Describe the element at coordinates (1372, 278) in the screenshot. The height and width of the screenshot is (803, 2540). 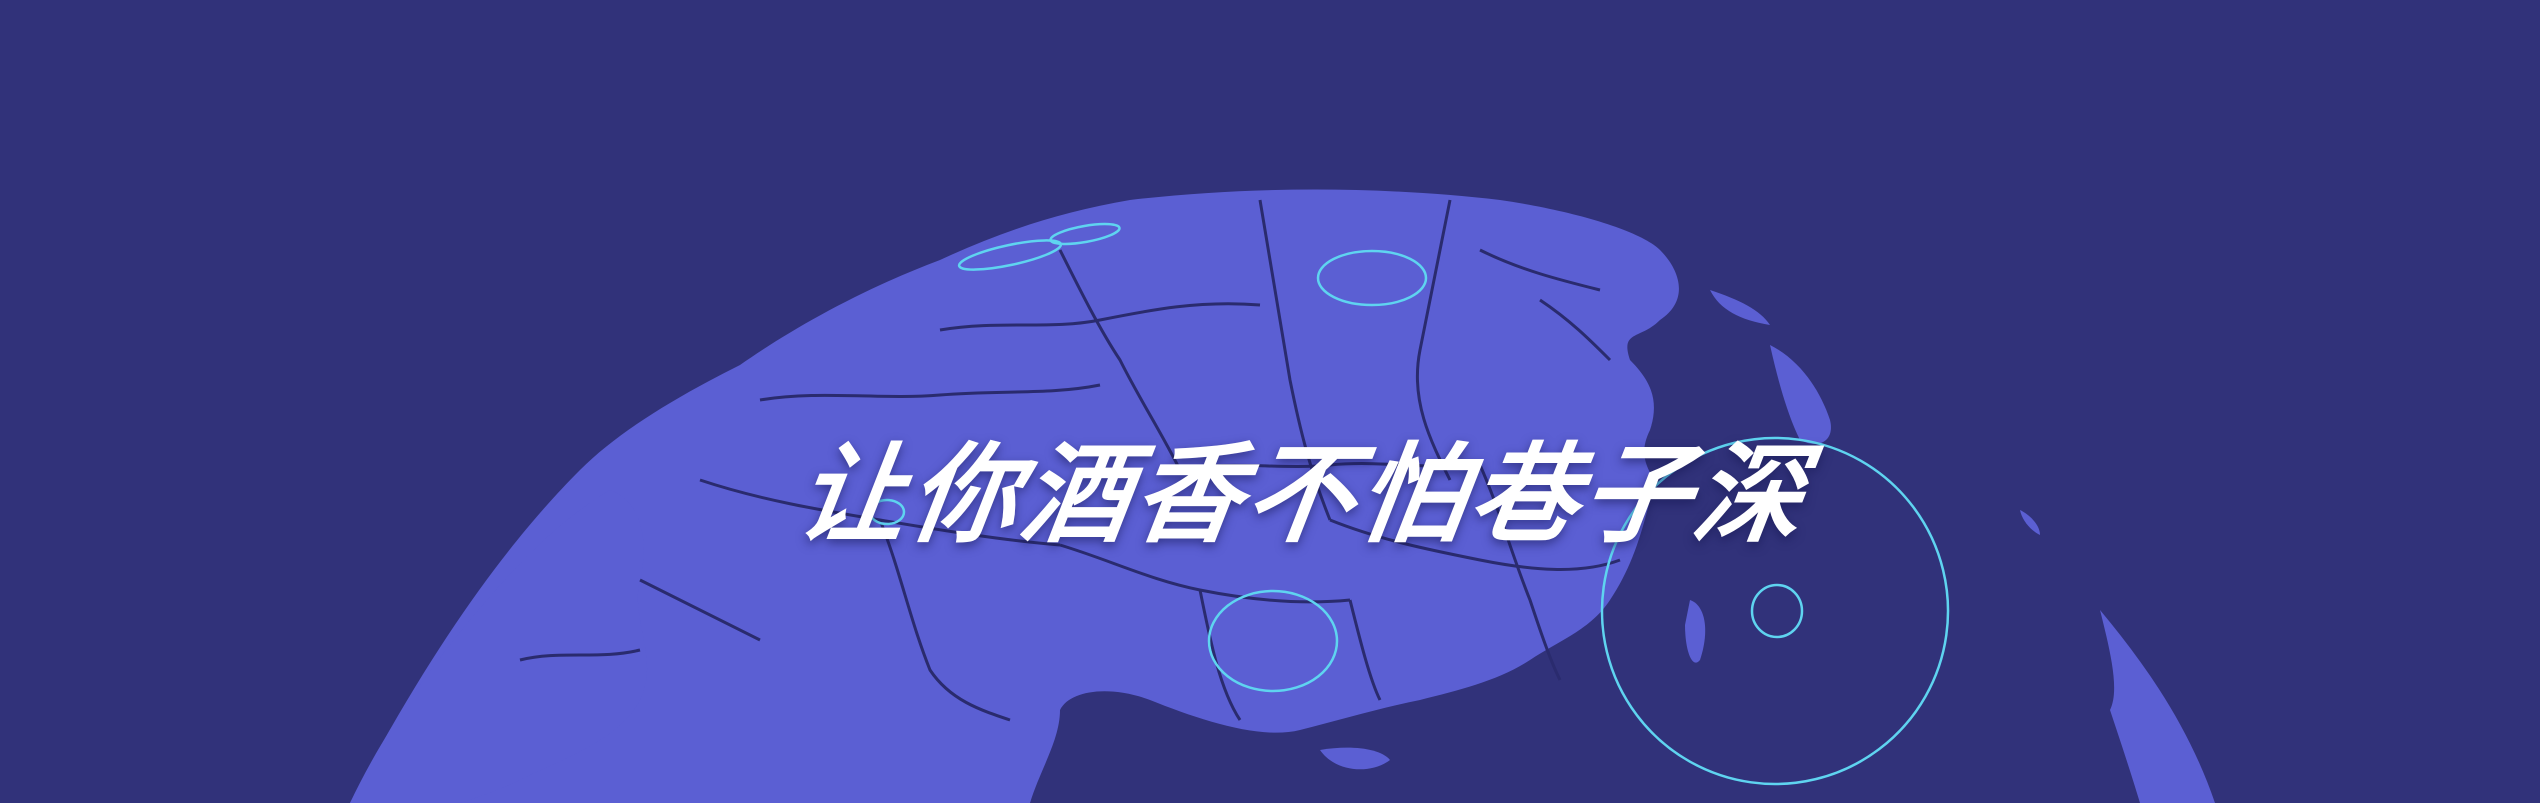
I see `ring-north` at that location.